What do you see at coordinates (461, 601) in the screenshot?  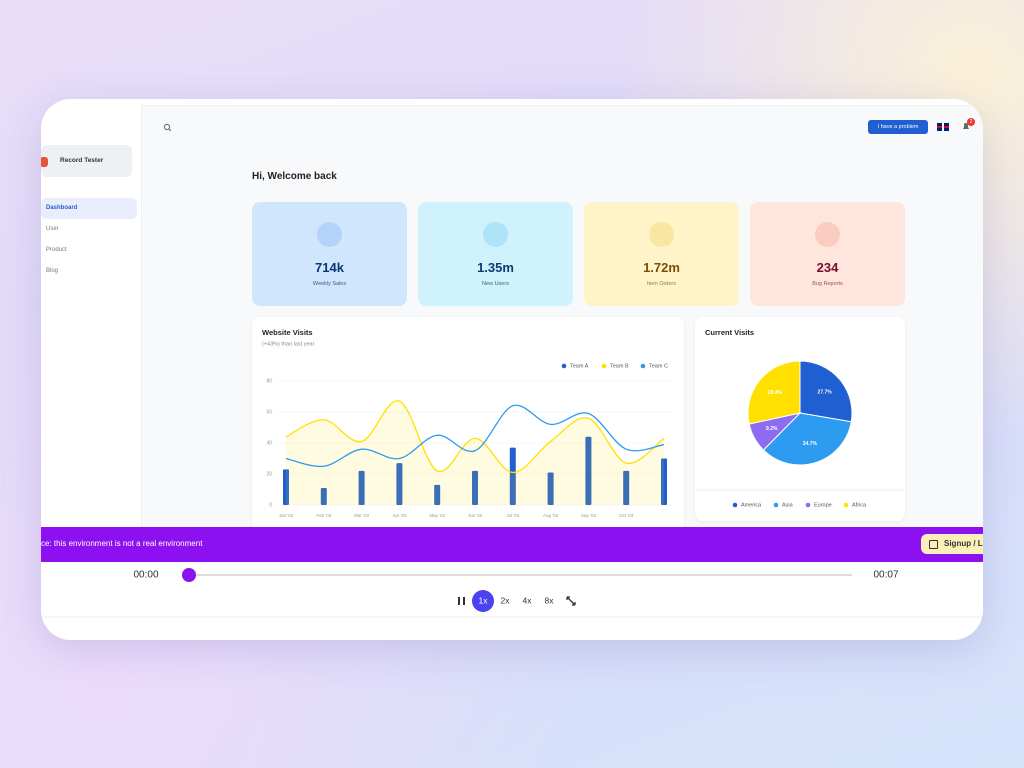 I see `pause-button` at bounding box center [461, 601].